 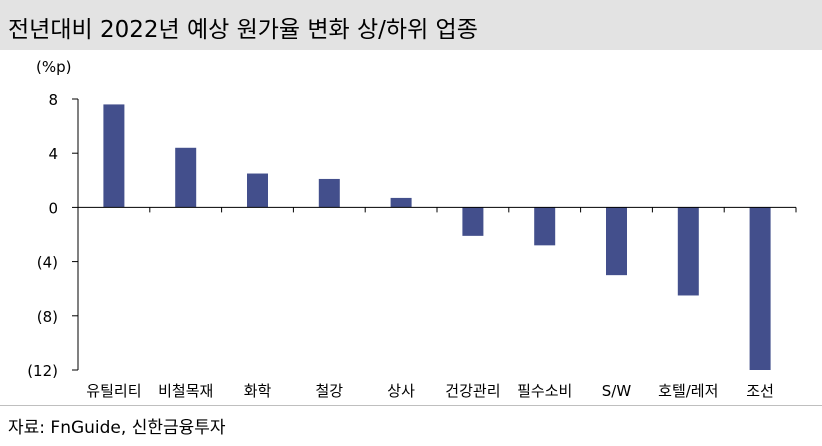 I want to click on y-tick-label: (12), so click(x=42, y=371).